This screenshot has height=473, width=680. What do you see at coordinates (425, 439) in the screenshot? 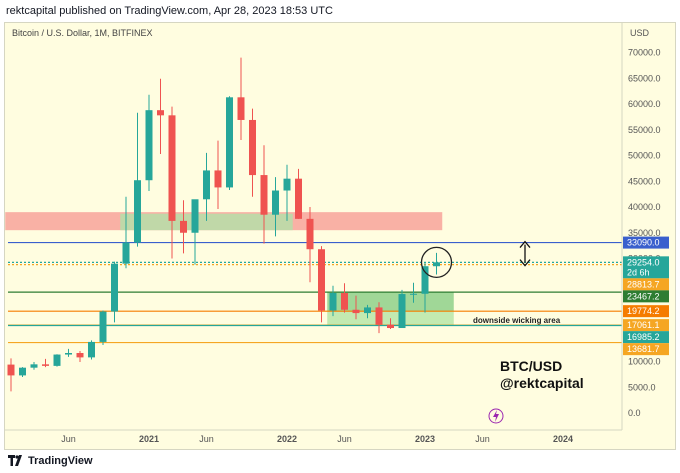
I see `x-tick-label: 2023` at bounding box center [425, 439].